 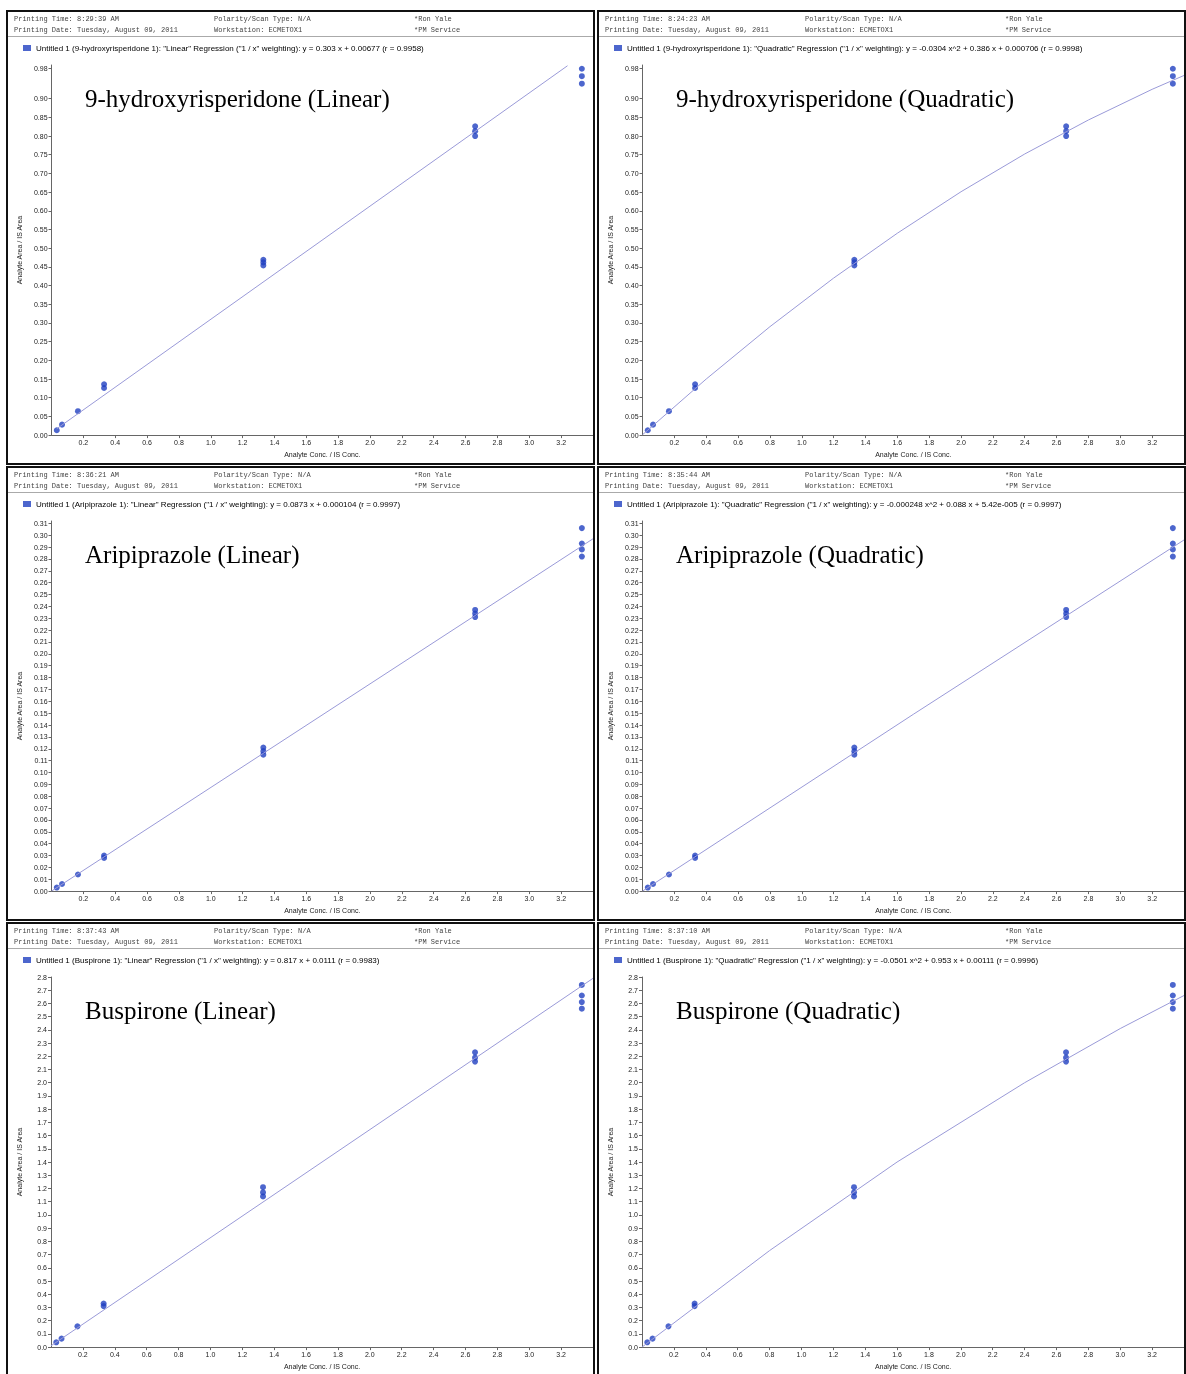 I want to click on legend-label: Untitled 1 (9-hydroxyrisperidone 1): "Linear" Regression ("1 / x" weighting): y = 0.303 x + 0.00677 (r = 0.9958), so click(x=230, y=48).